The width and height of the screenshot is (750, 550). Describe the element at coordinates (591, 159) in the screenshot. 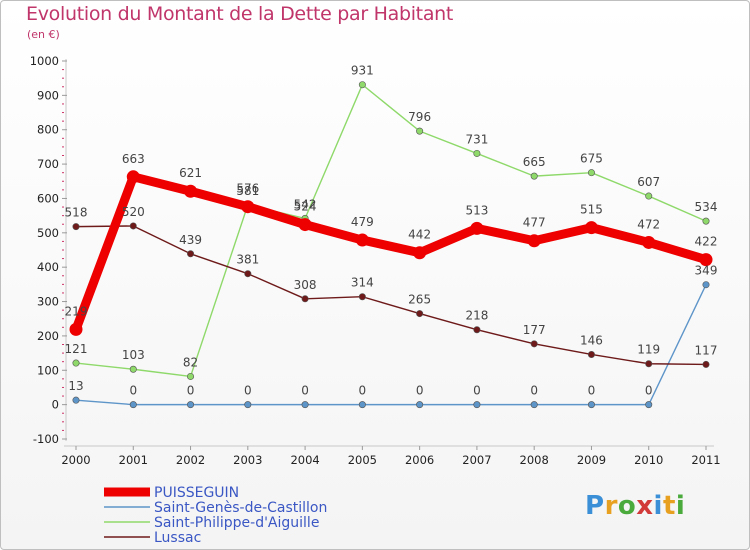

I see `data-label: 675` at that location.